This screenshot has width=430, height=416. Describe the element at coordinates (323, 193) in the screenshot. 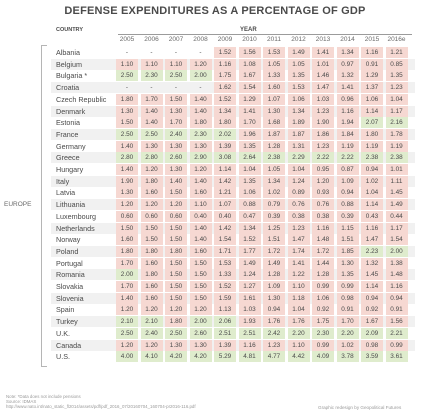

I see `value-cell: 0.93` at that location.